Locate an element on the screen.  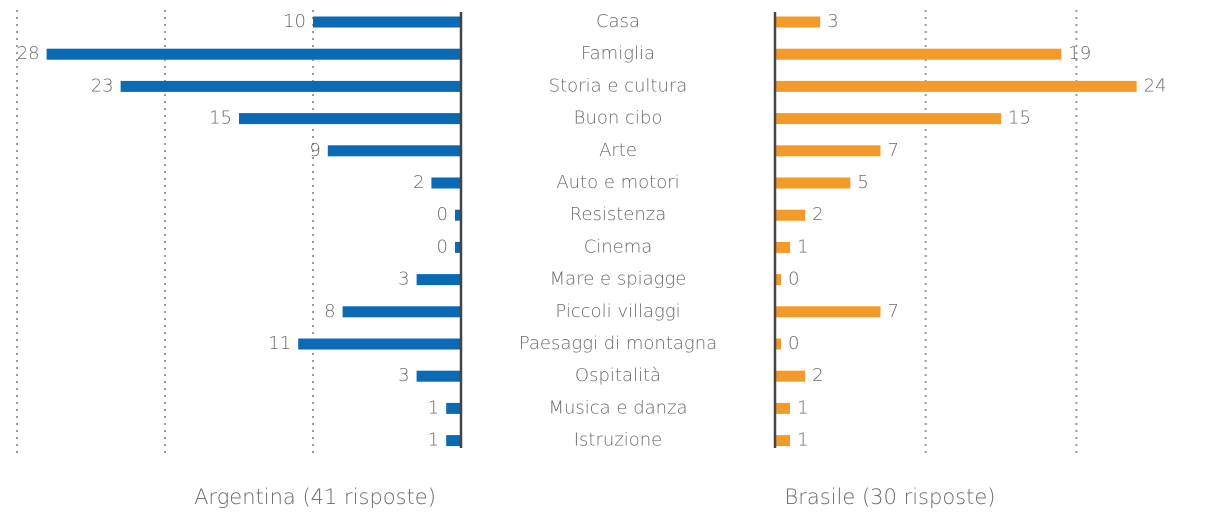
category-label: Arte is located at coordinates (618, 150).